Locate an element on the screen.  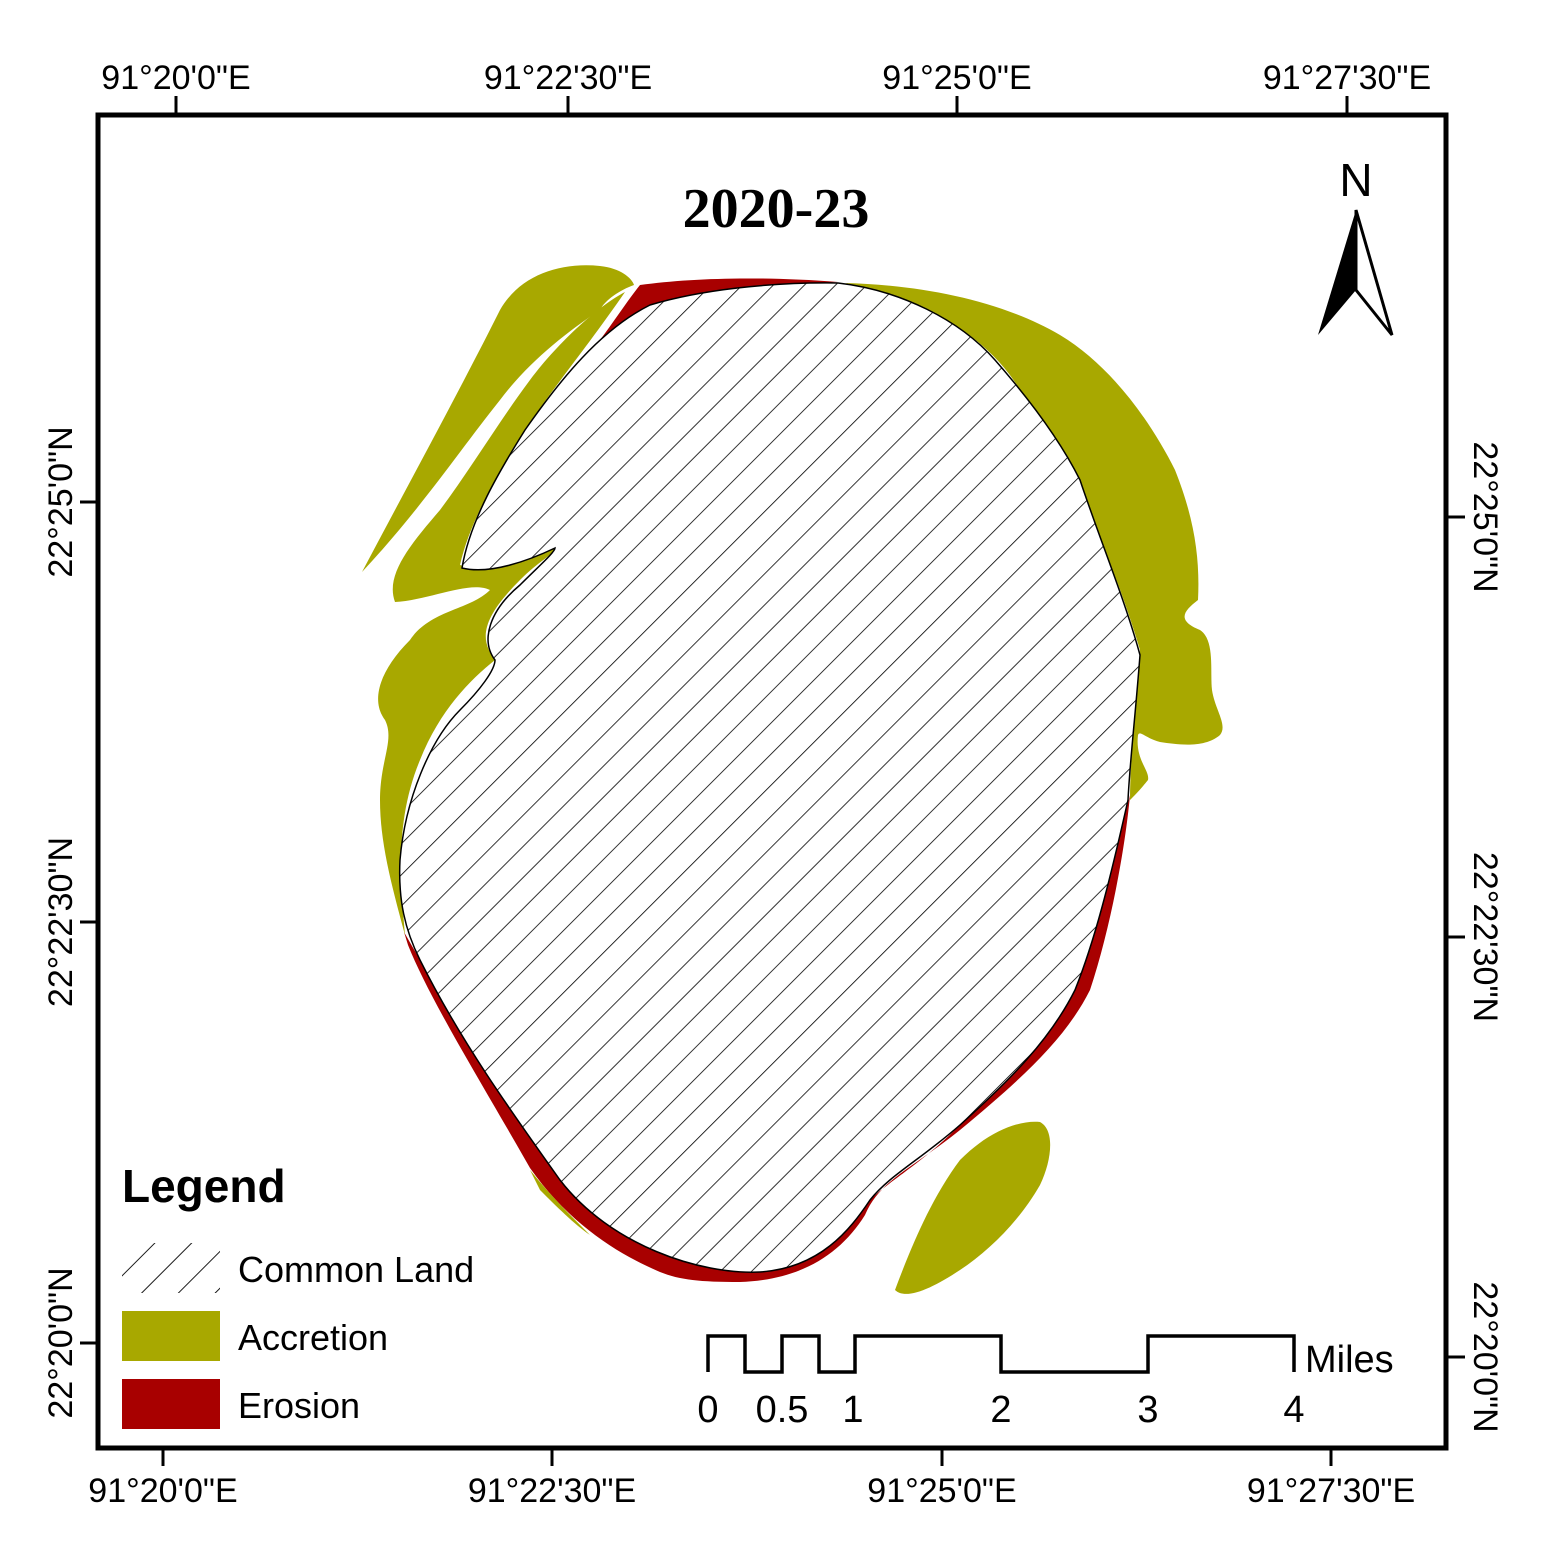
left-ticks is located at coordinates (89, 922).